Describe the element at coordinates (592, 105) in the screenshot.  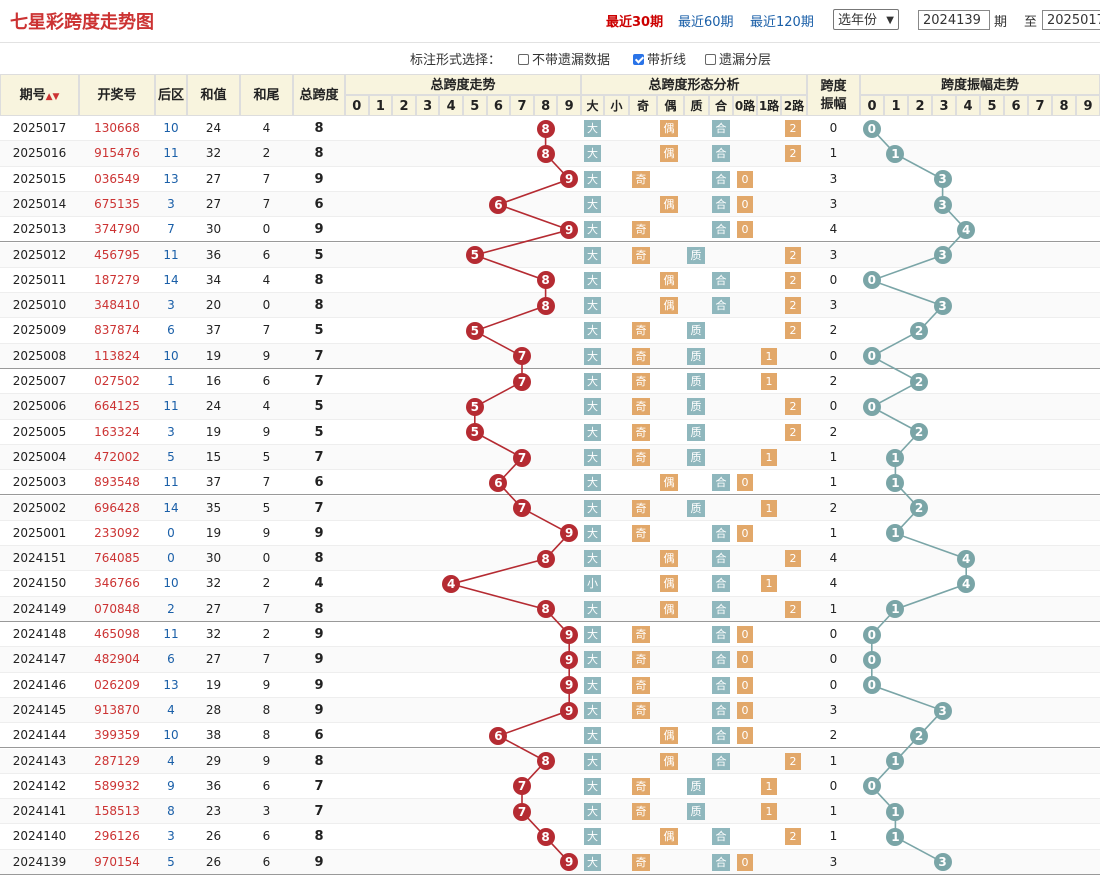
I see `form-col-head: 大` at that location.